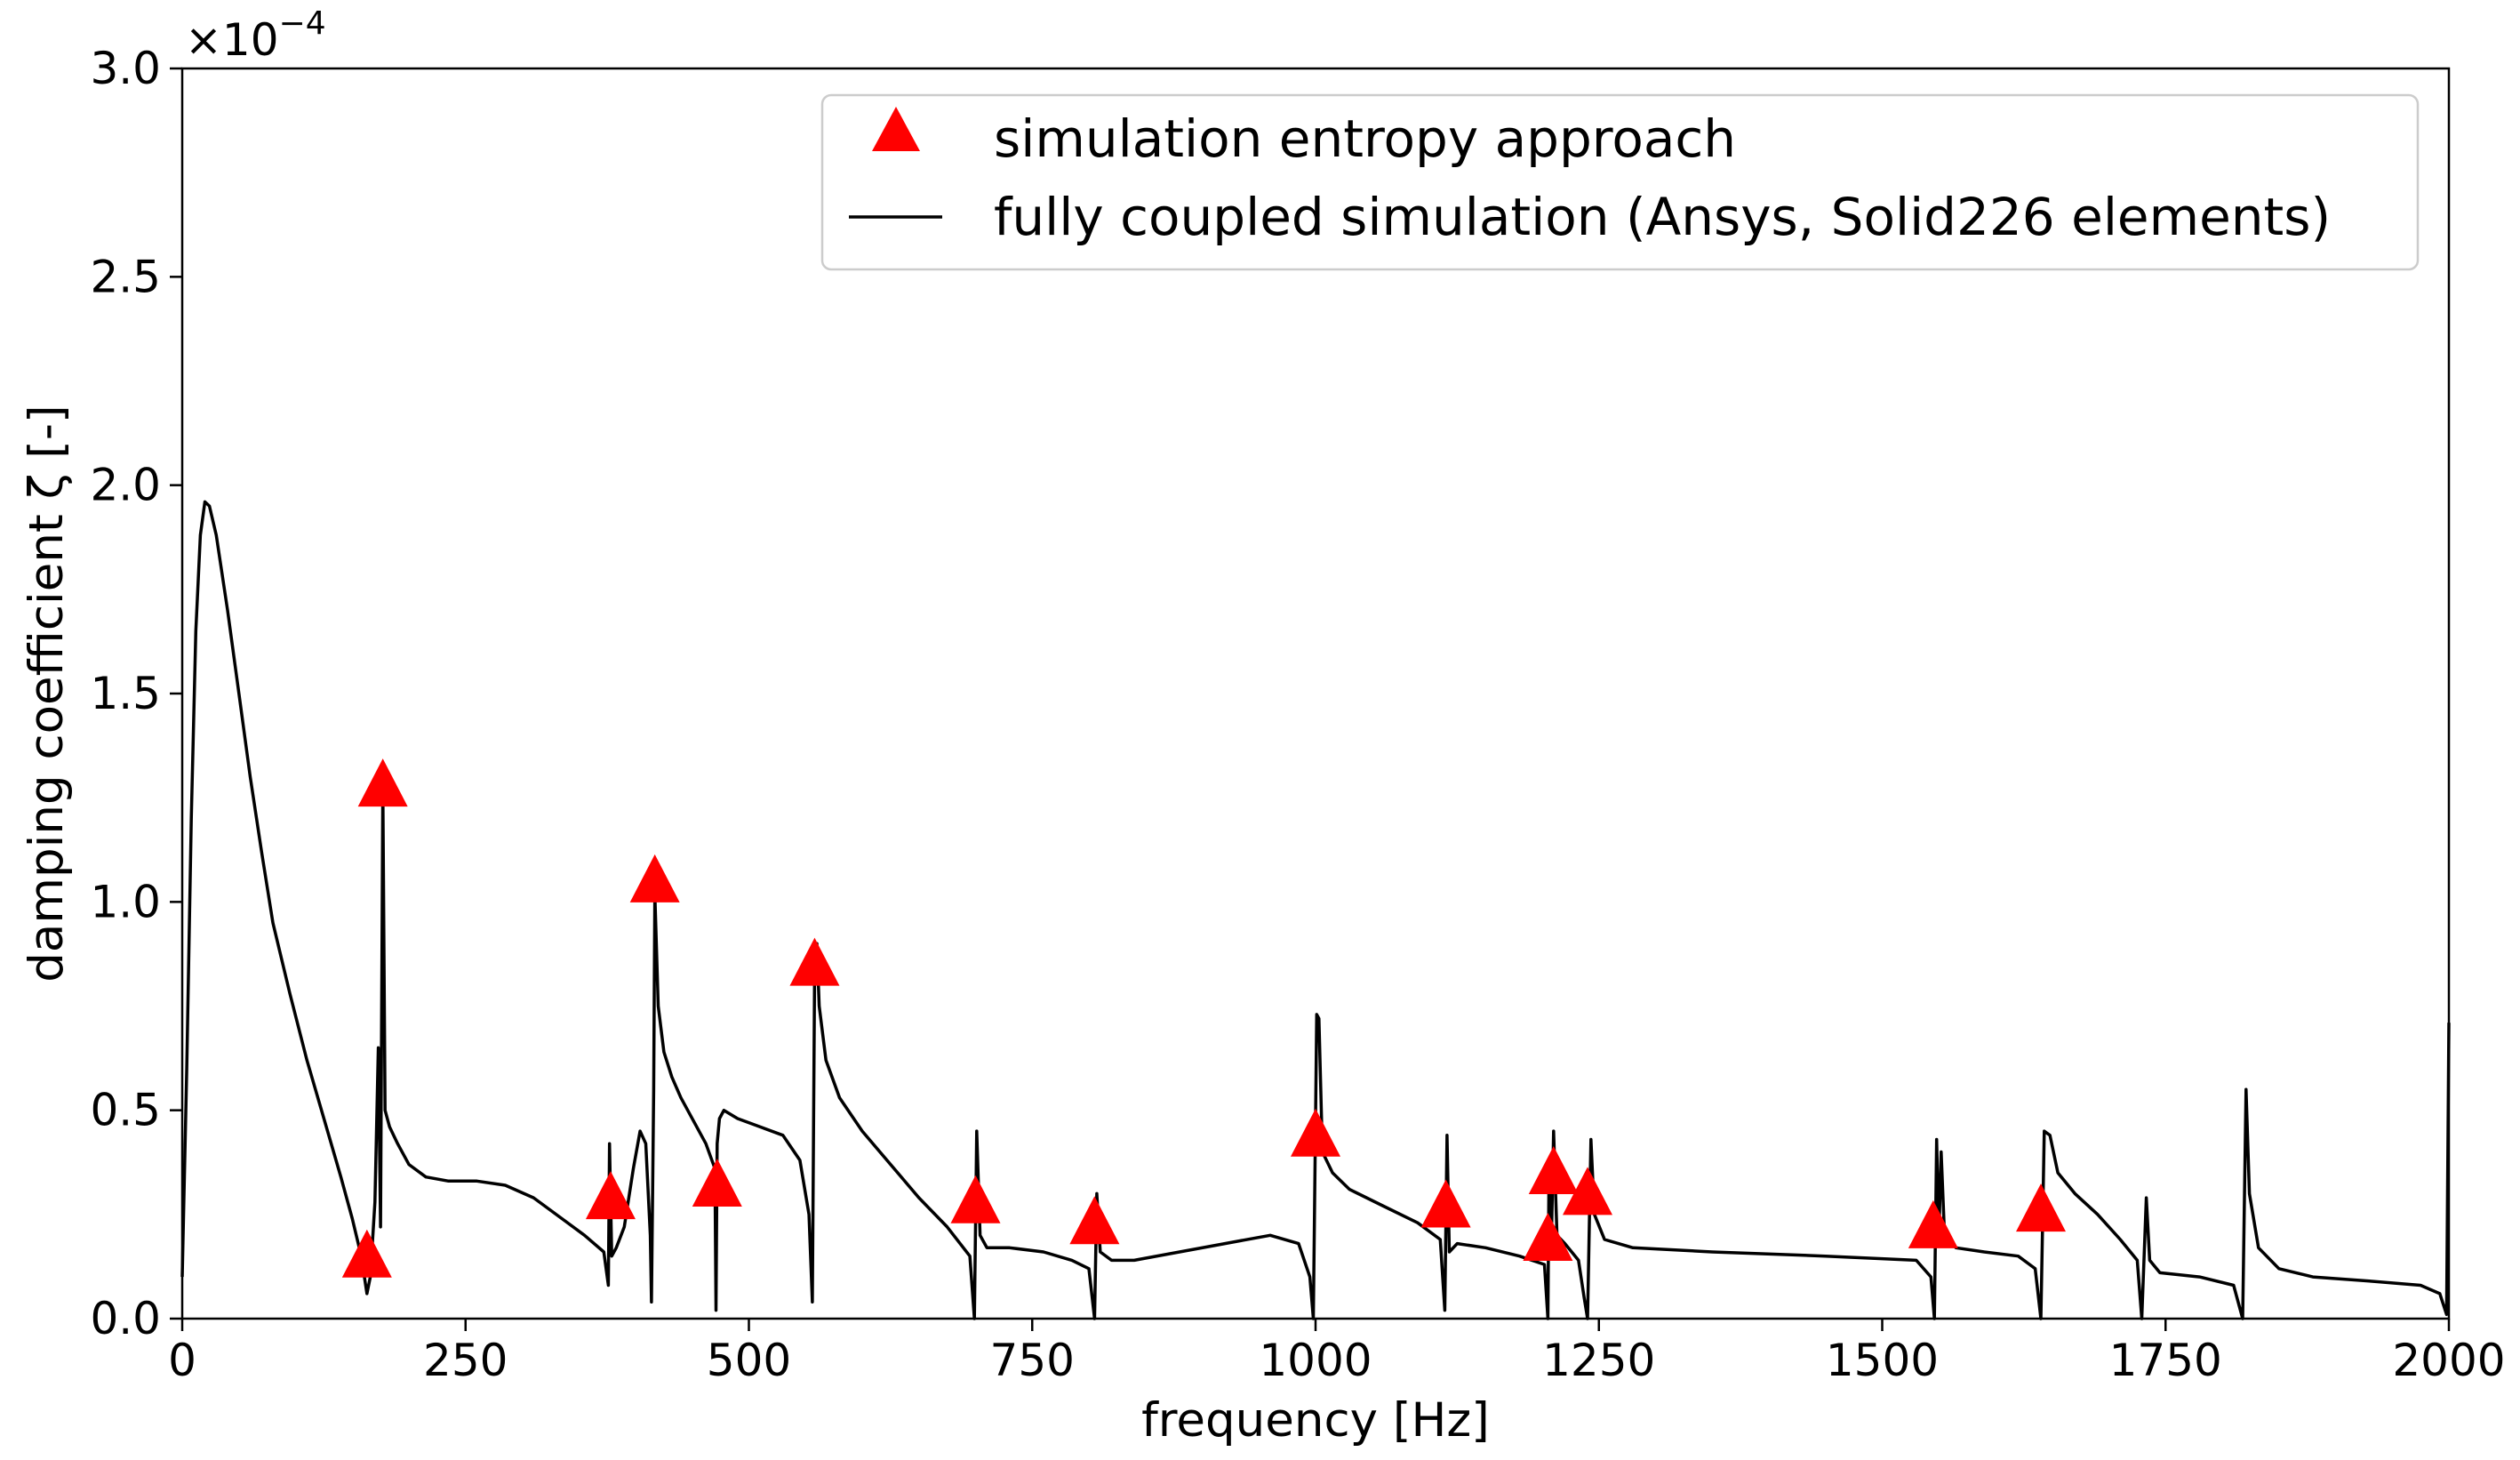 The width and height of the screenshot is (2520, 1460). What do you see at coordinates (465, 1361) in the screenshot?
I see `x-tick-label: 250` at bounding box center [465, 1361].